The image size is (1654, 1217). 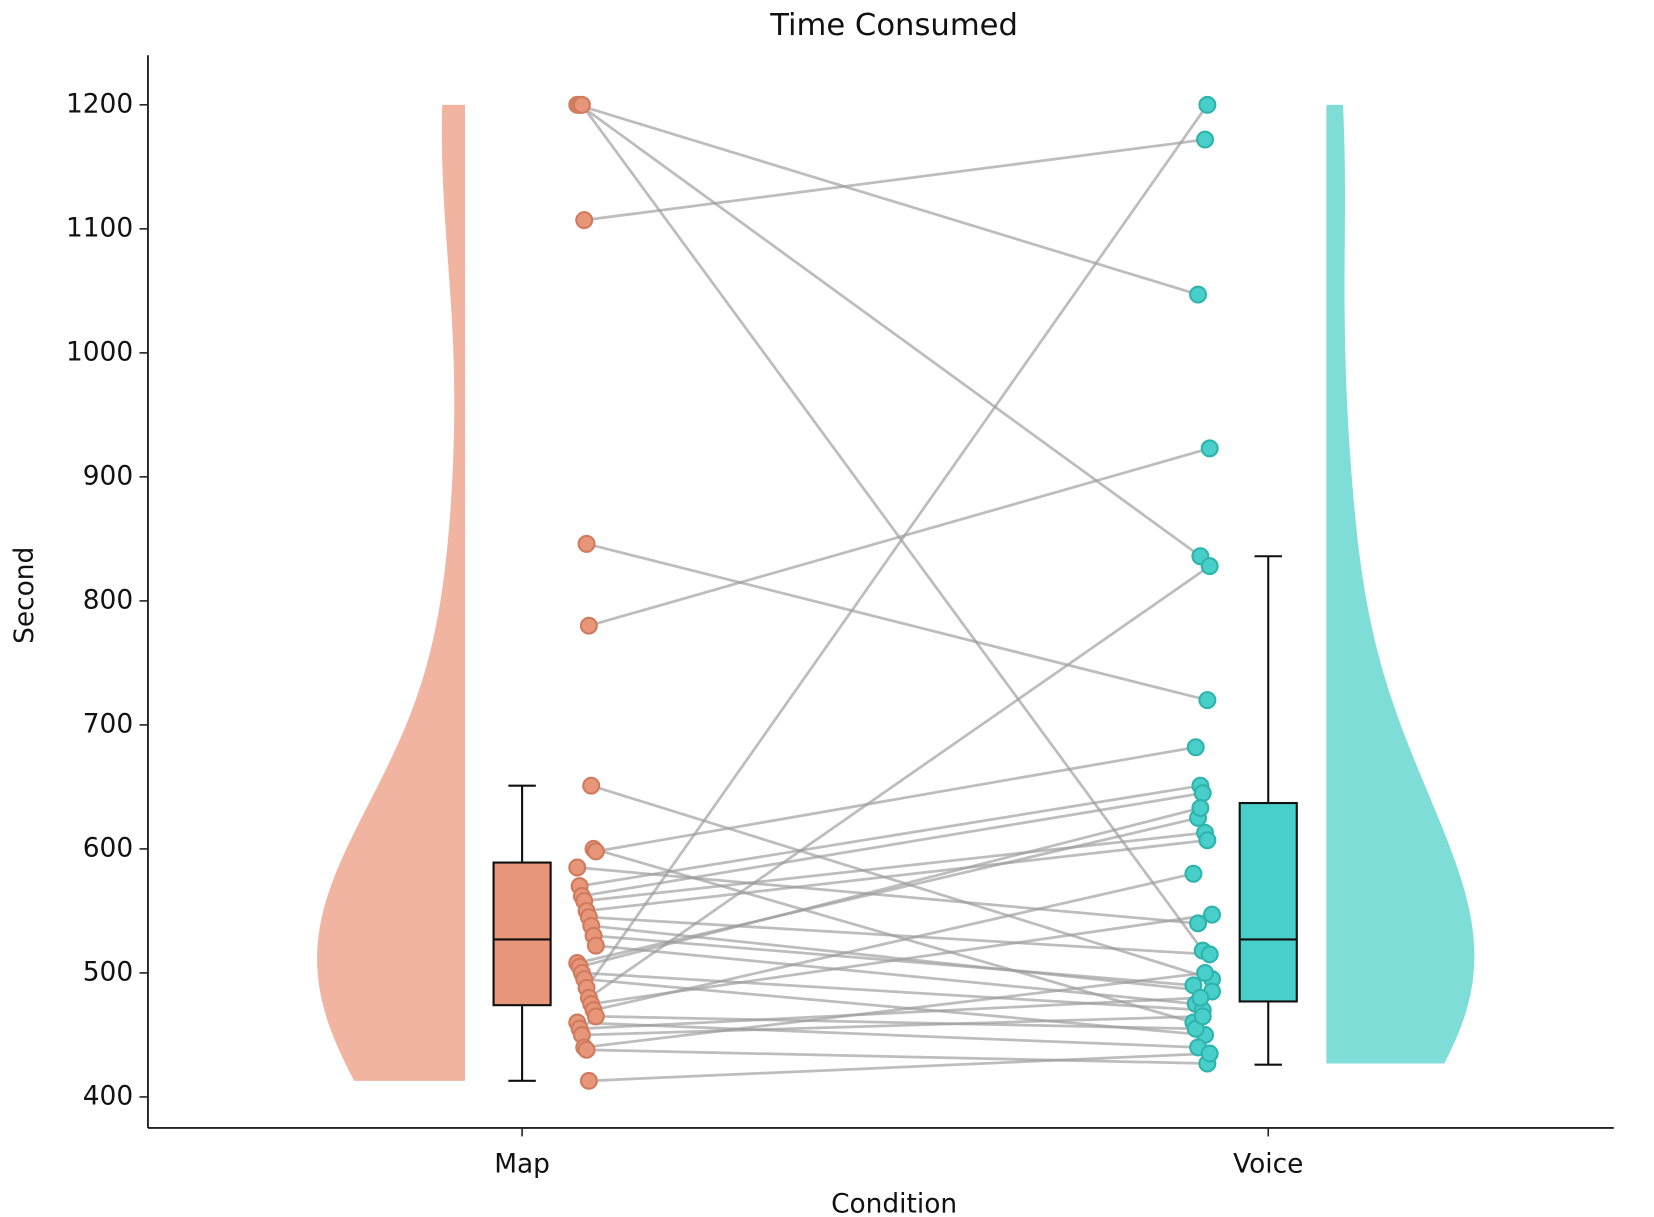 What do you see at coordinates (108, 971) in the screenshot?
I see `y-tick-label: 500` at bounding box center [108, 971].